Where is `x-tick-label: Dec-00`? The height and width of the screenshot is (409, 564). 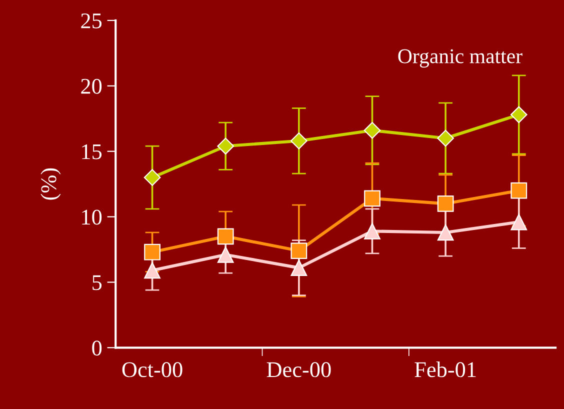
x-tick-label: Dec-00 is located at coordinates (298, 370).